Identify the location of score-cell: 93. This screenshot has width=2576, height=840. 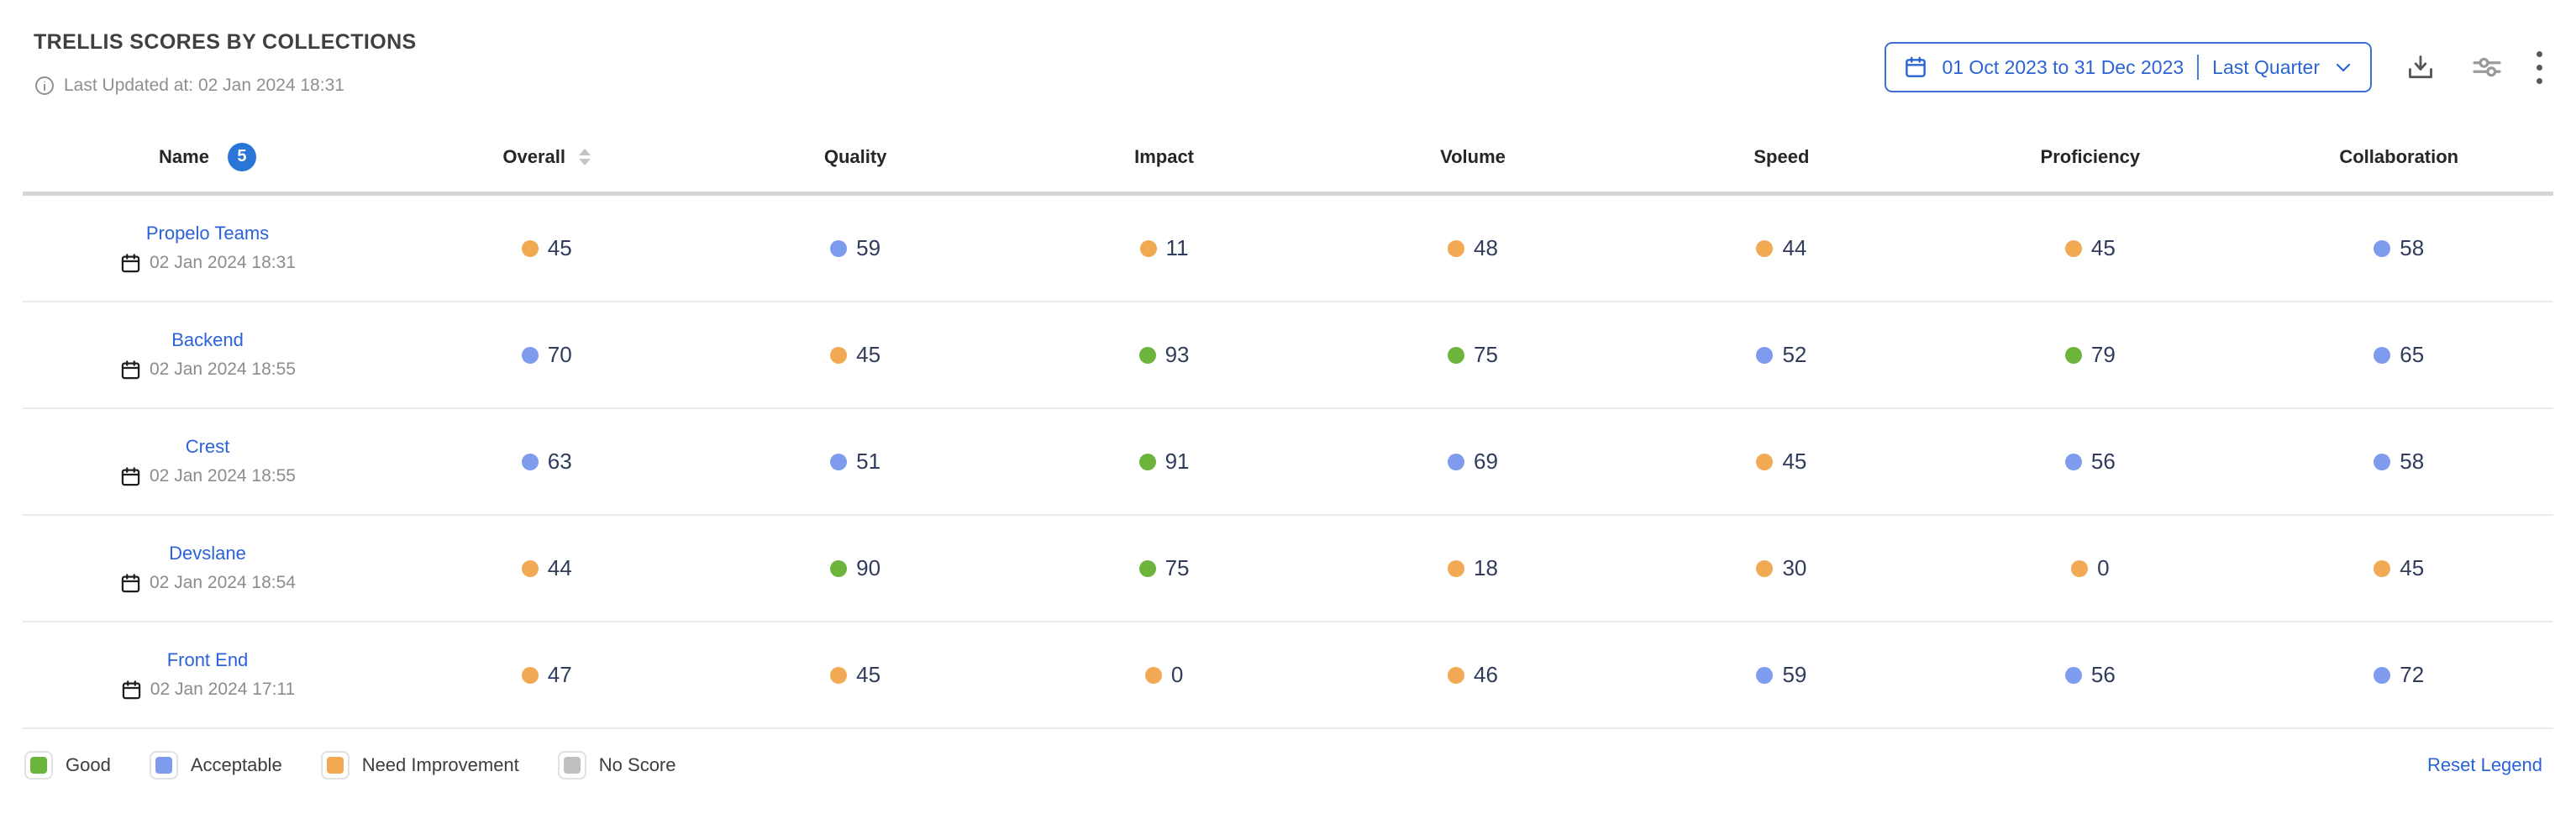
(1164, 355).